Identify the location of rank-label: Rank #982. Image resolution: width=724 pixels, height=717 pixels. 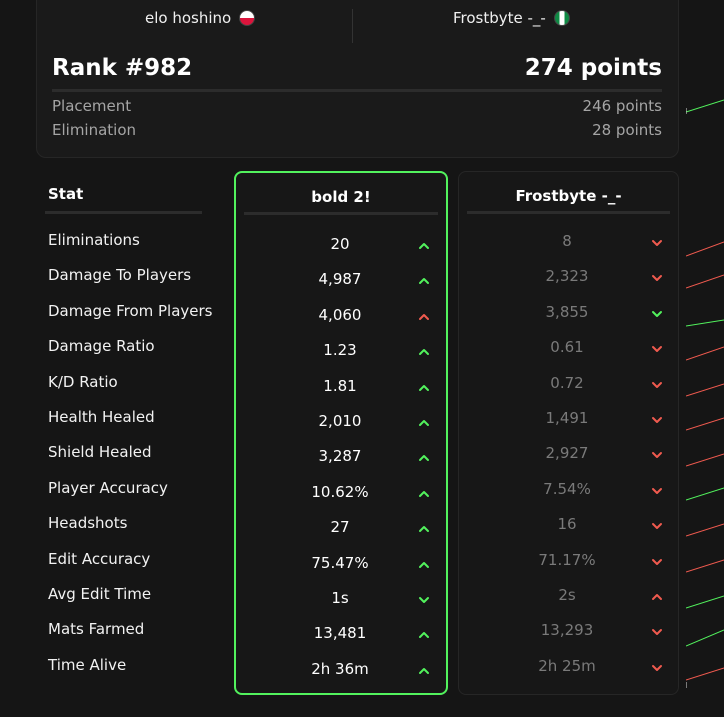
(122, 68).